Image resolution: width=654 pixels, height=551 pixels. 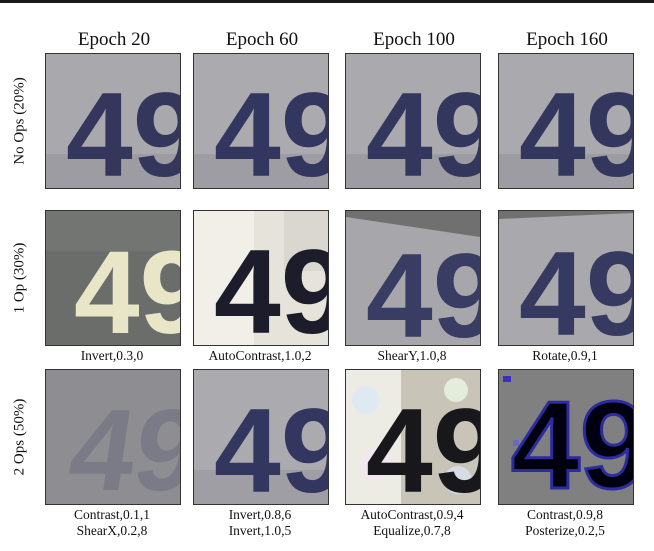 I want to click on image-1-op-epoch-20: 49, so click(x=113, y=278).